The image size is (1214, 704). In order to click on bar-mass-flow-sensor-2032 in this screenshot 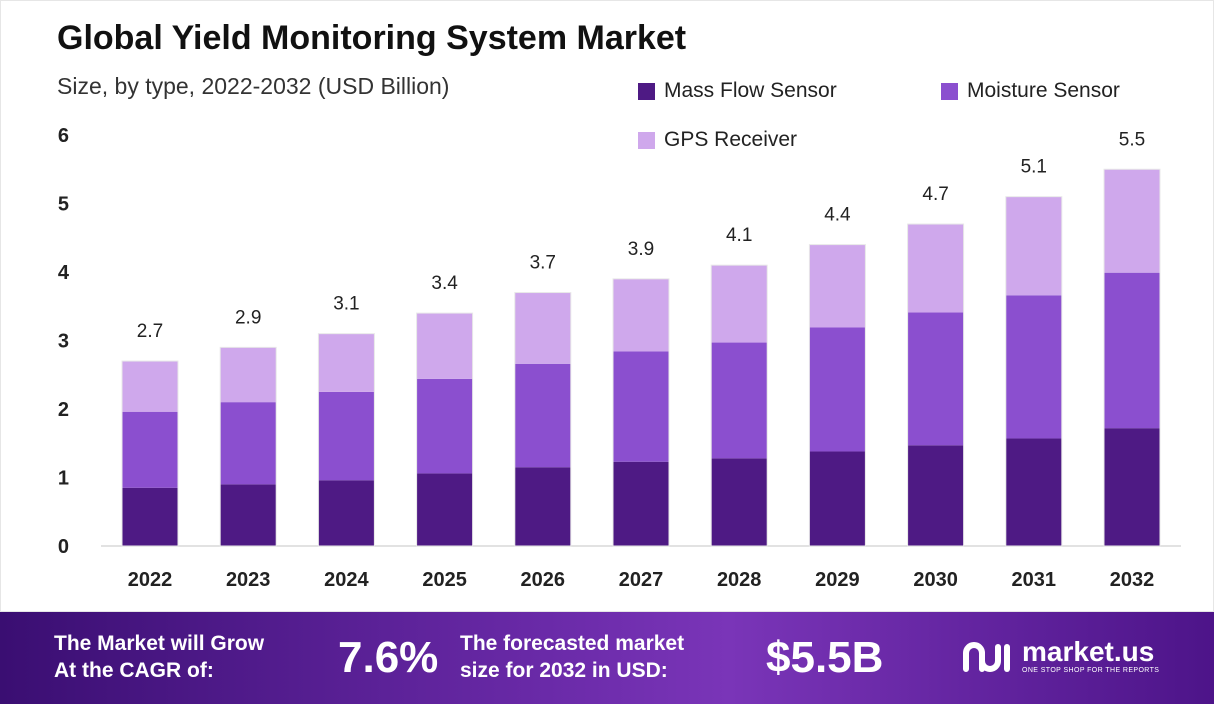, I will do `click(1132, 487)`.